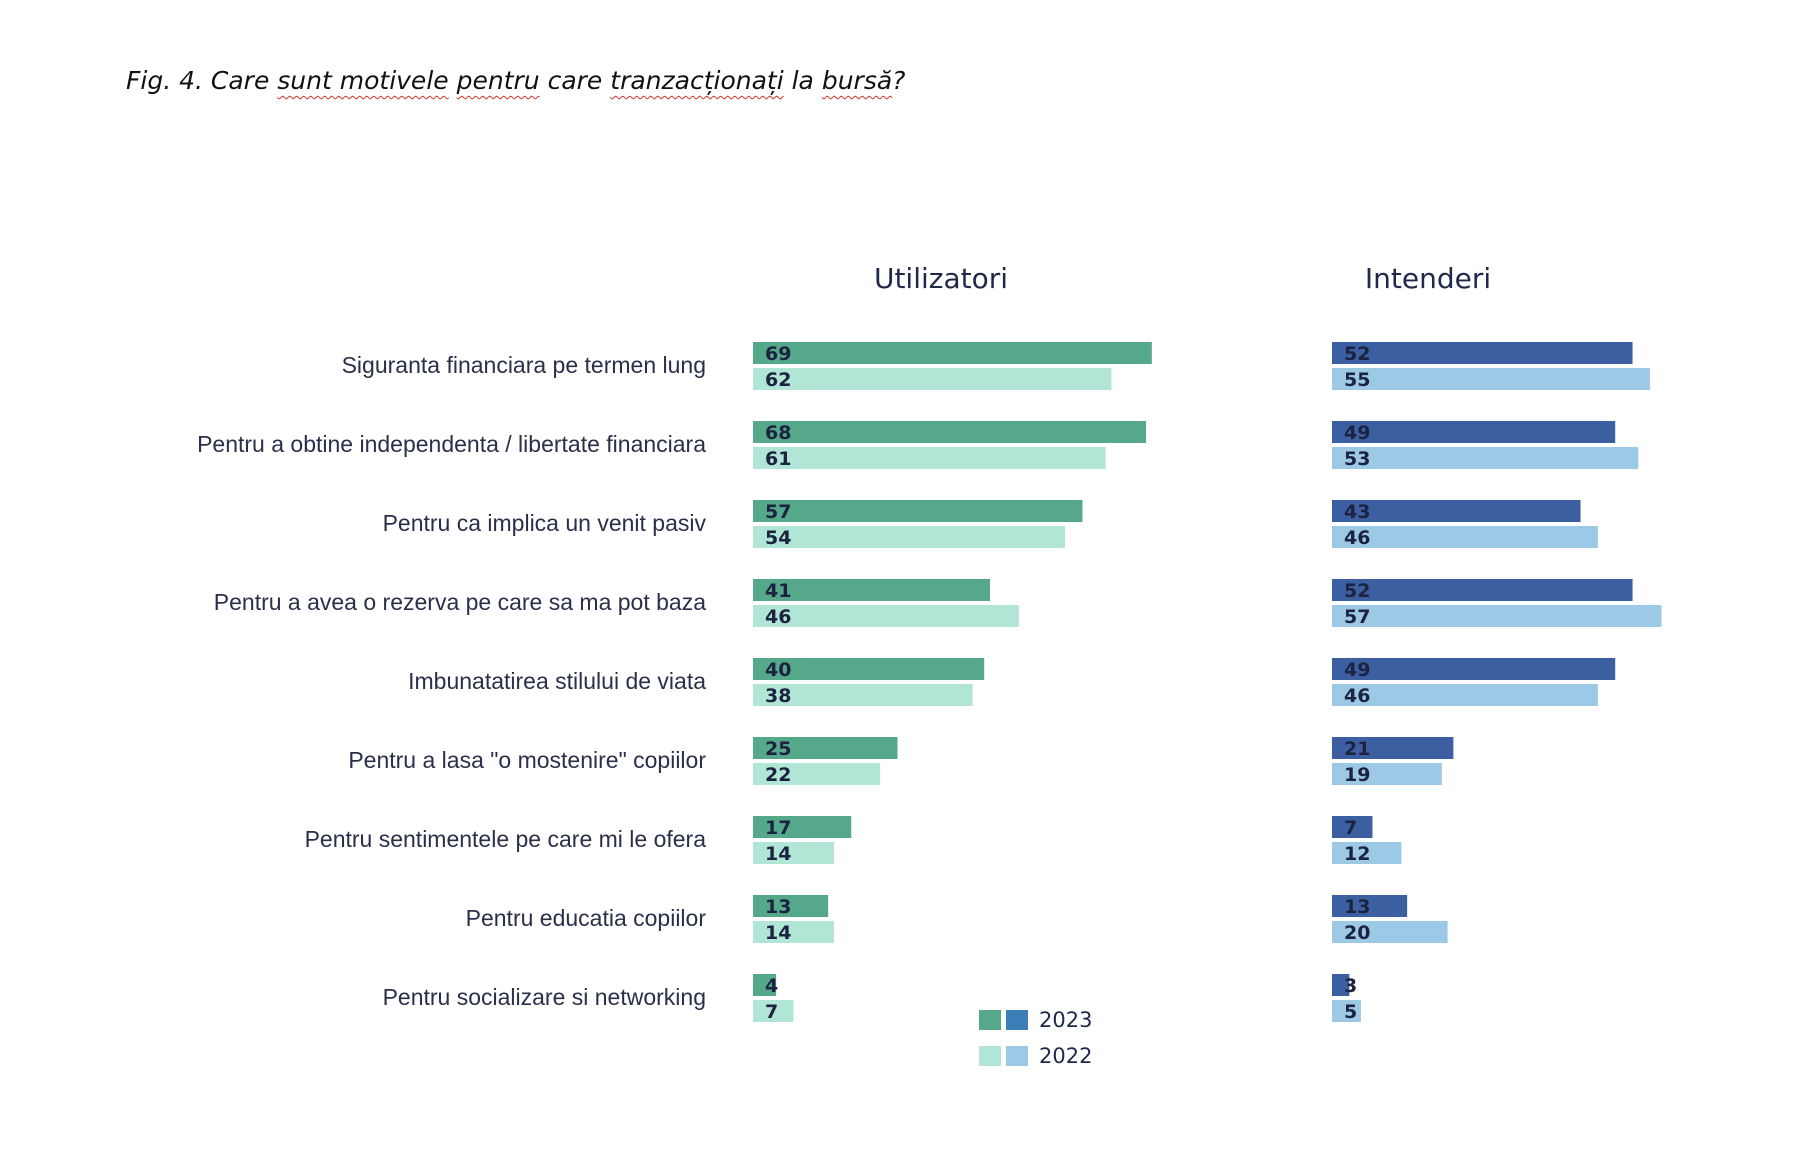  I want to click on data-label: 12, so click(1357, 854).